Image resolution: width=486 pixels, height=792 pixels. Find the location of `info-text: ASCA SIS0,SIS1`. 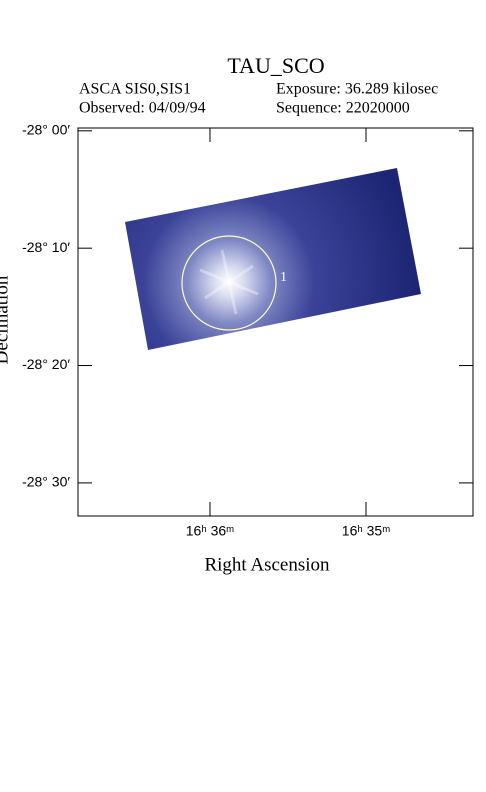

info-text: ASCA SIS0,SIS1 is located at coordinates (135, 89).